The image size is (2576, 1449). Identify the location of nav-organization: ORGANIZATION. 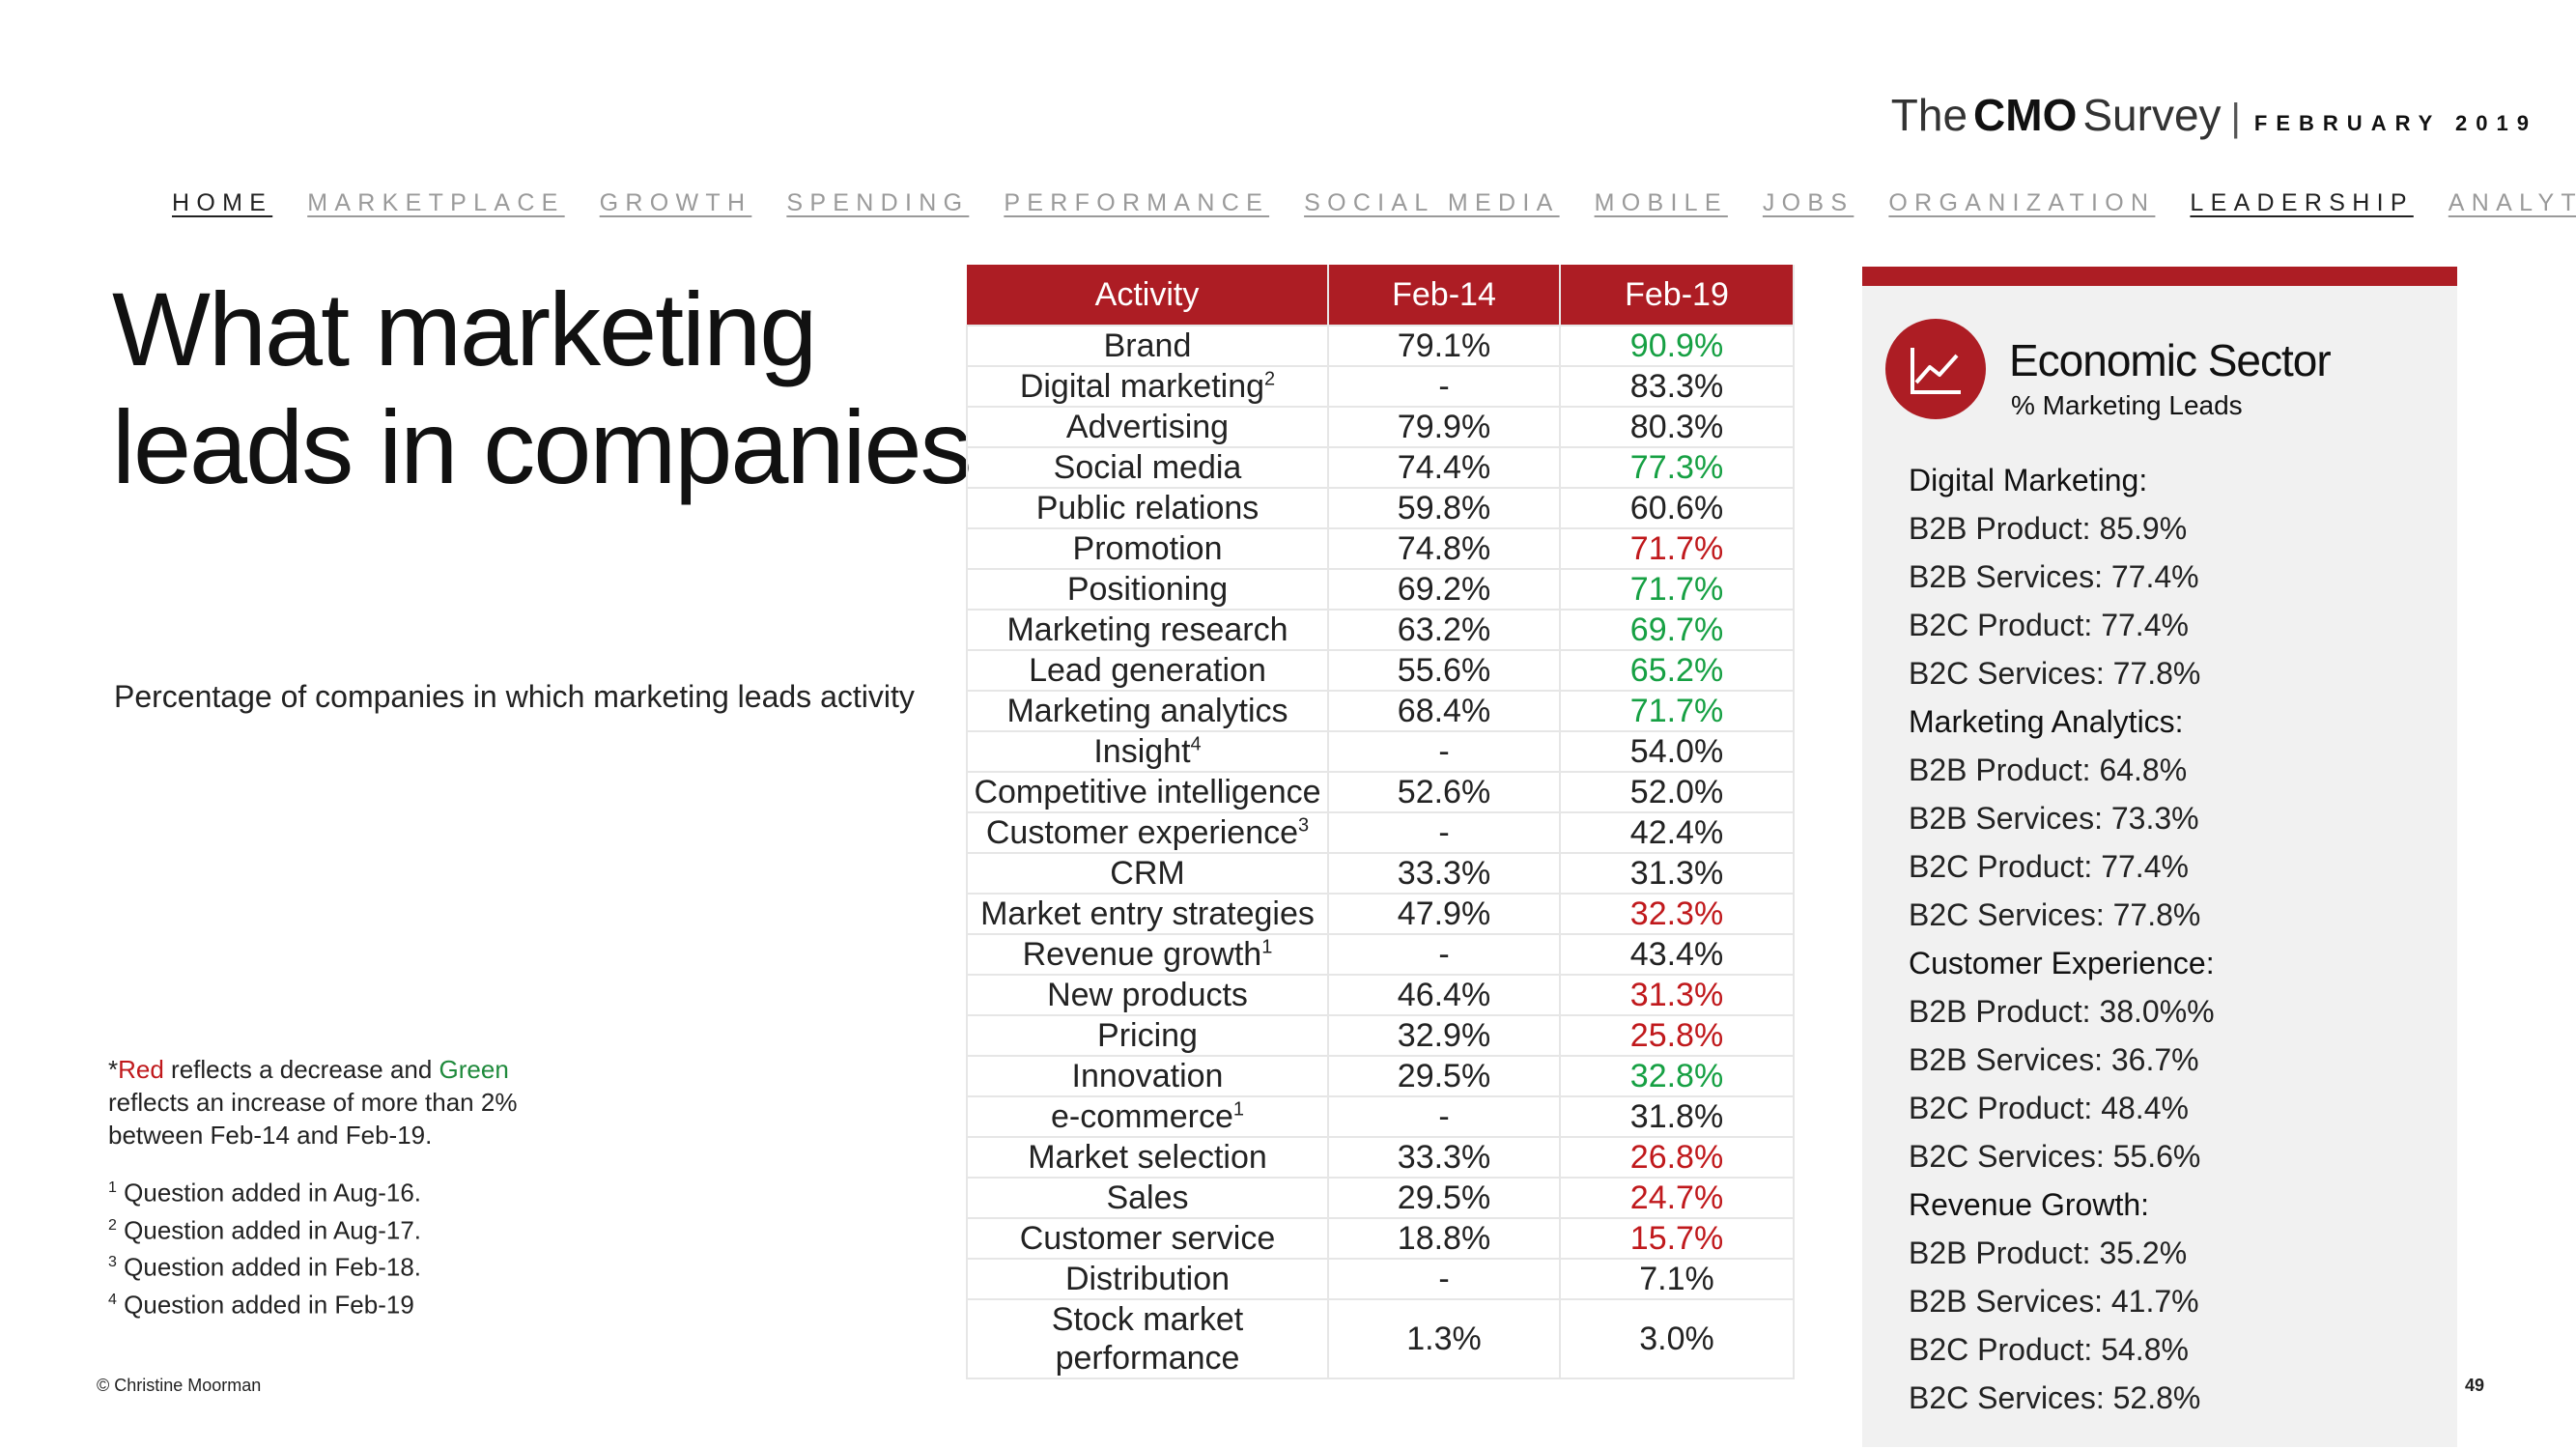
(2022, 202).